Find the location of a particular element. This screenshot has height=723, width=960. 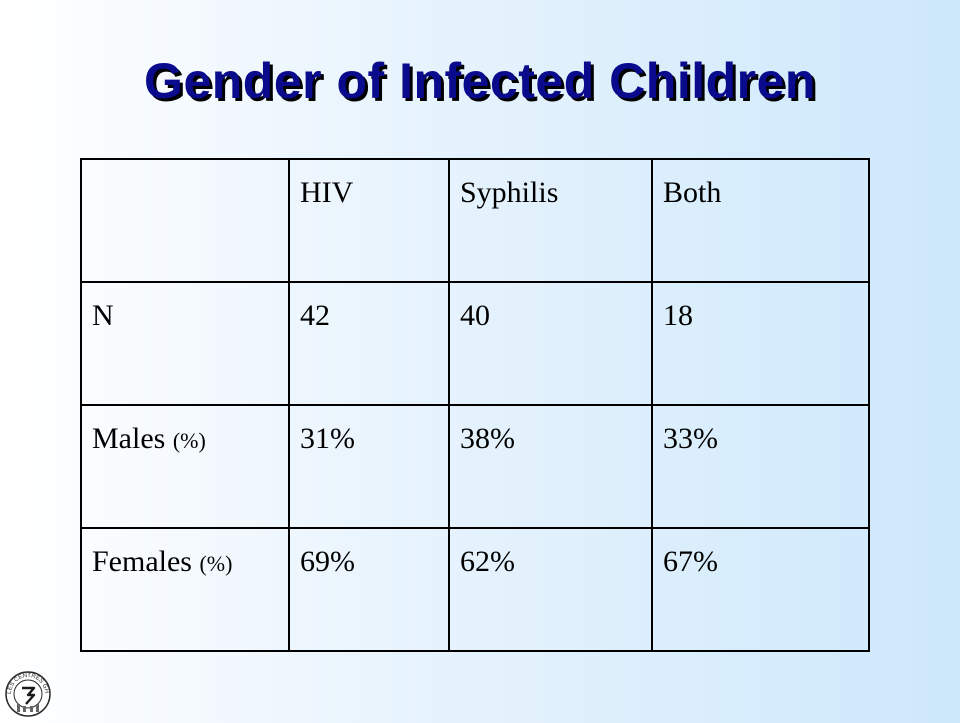

table-row-females: Females (%) 69% 62% 67% is located at coordinates (475, 589).